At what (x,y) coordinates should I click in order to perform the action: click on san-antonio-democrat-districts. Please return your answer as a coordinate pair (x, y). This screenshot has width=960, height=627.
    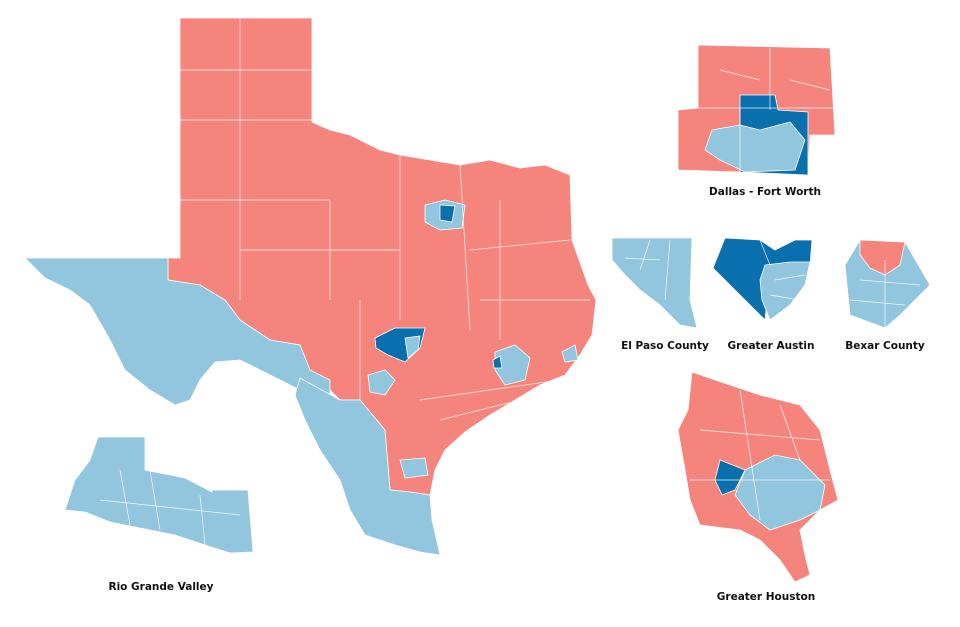
    Looking at the image, I should click on (381, 382).